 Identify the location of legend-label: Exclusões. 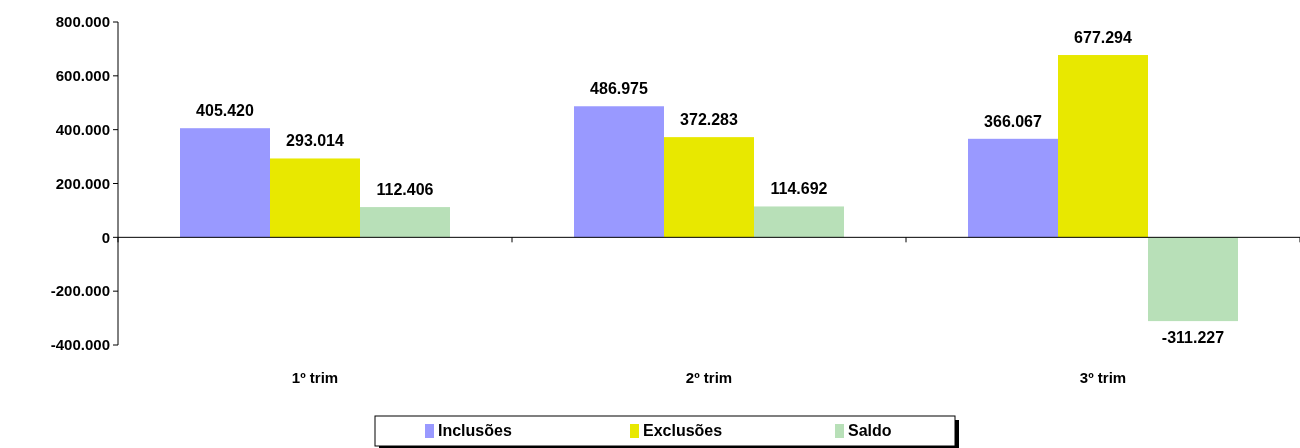
(683, 430).